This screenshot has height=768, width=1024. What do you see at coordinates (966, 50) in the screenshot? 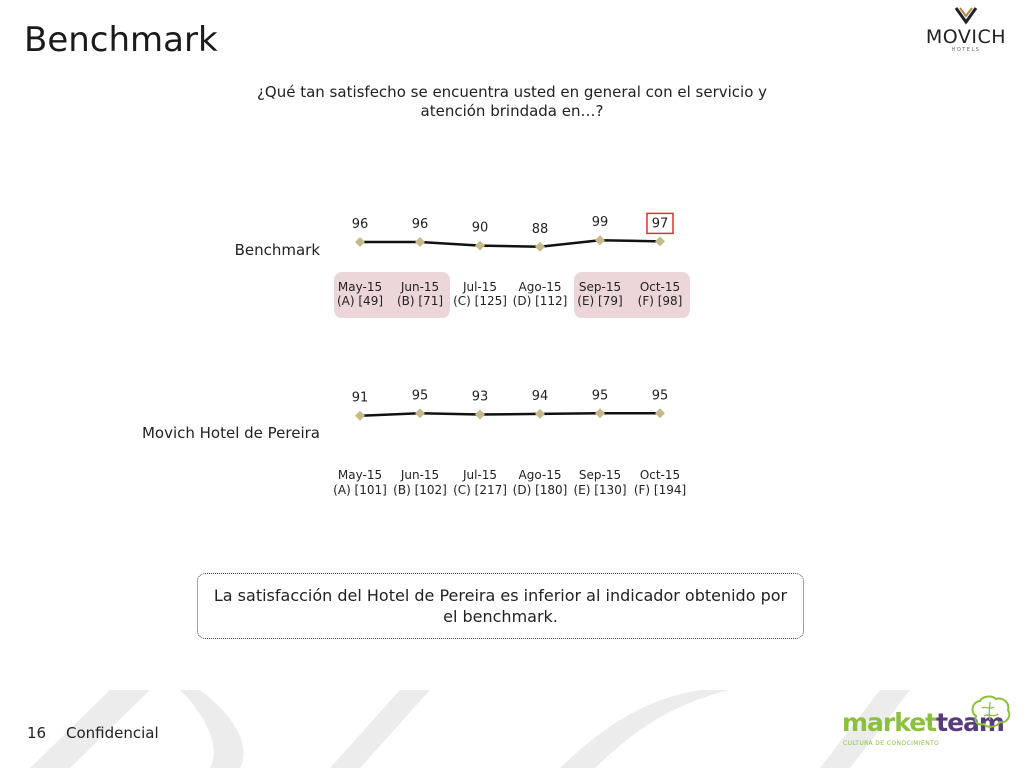
I see `movich-logo-sub: HOTELS` at bounding box center [966, 50].